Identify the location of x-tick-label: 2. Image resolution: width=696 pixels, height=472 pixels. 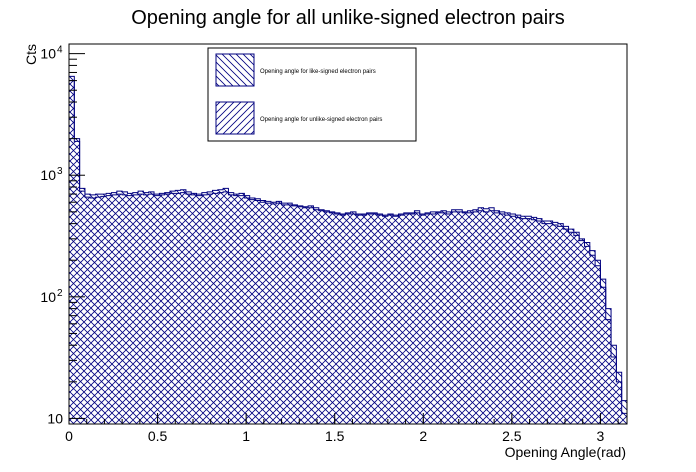
(423, 436).